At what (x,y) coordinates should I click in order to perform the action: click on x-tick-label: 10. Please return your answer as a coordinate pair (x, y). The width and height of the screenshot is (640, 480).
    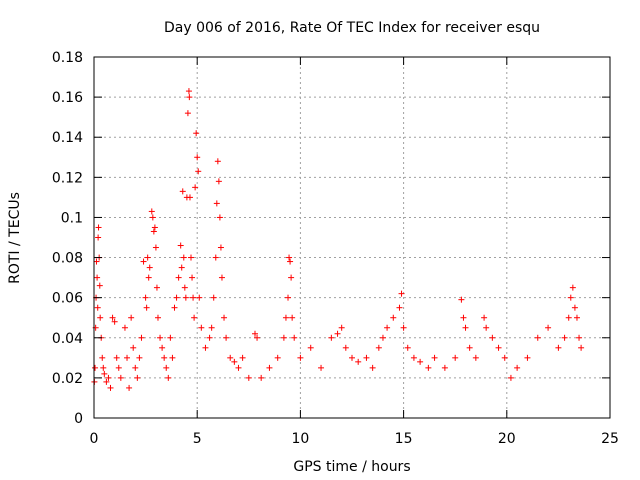
    Looking at the image, I should click on (300, 439).